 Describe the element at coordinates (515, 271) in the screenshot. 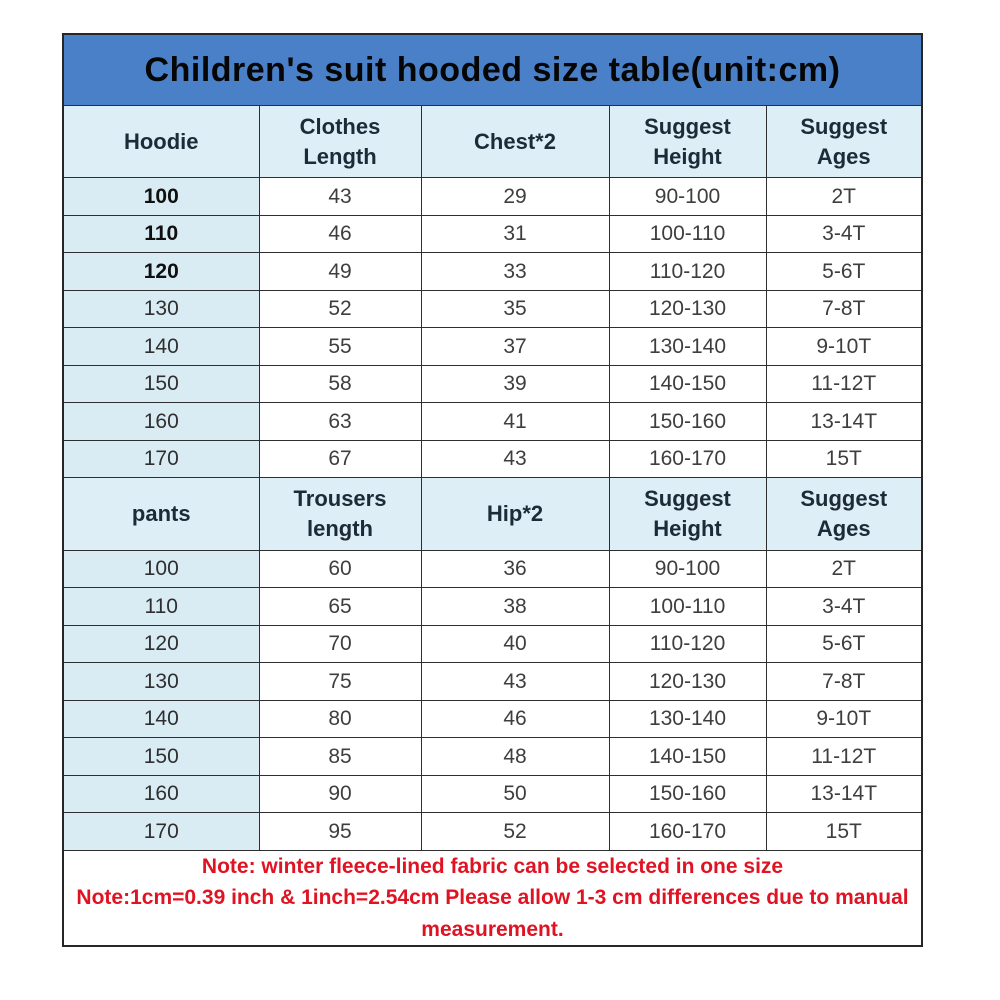

I see `chest-value: 33` at that location.